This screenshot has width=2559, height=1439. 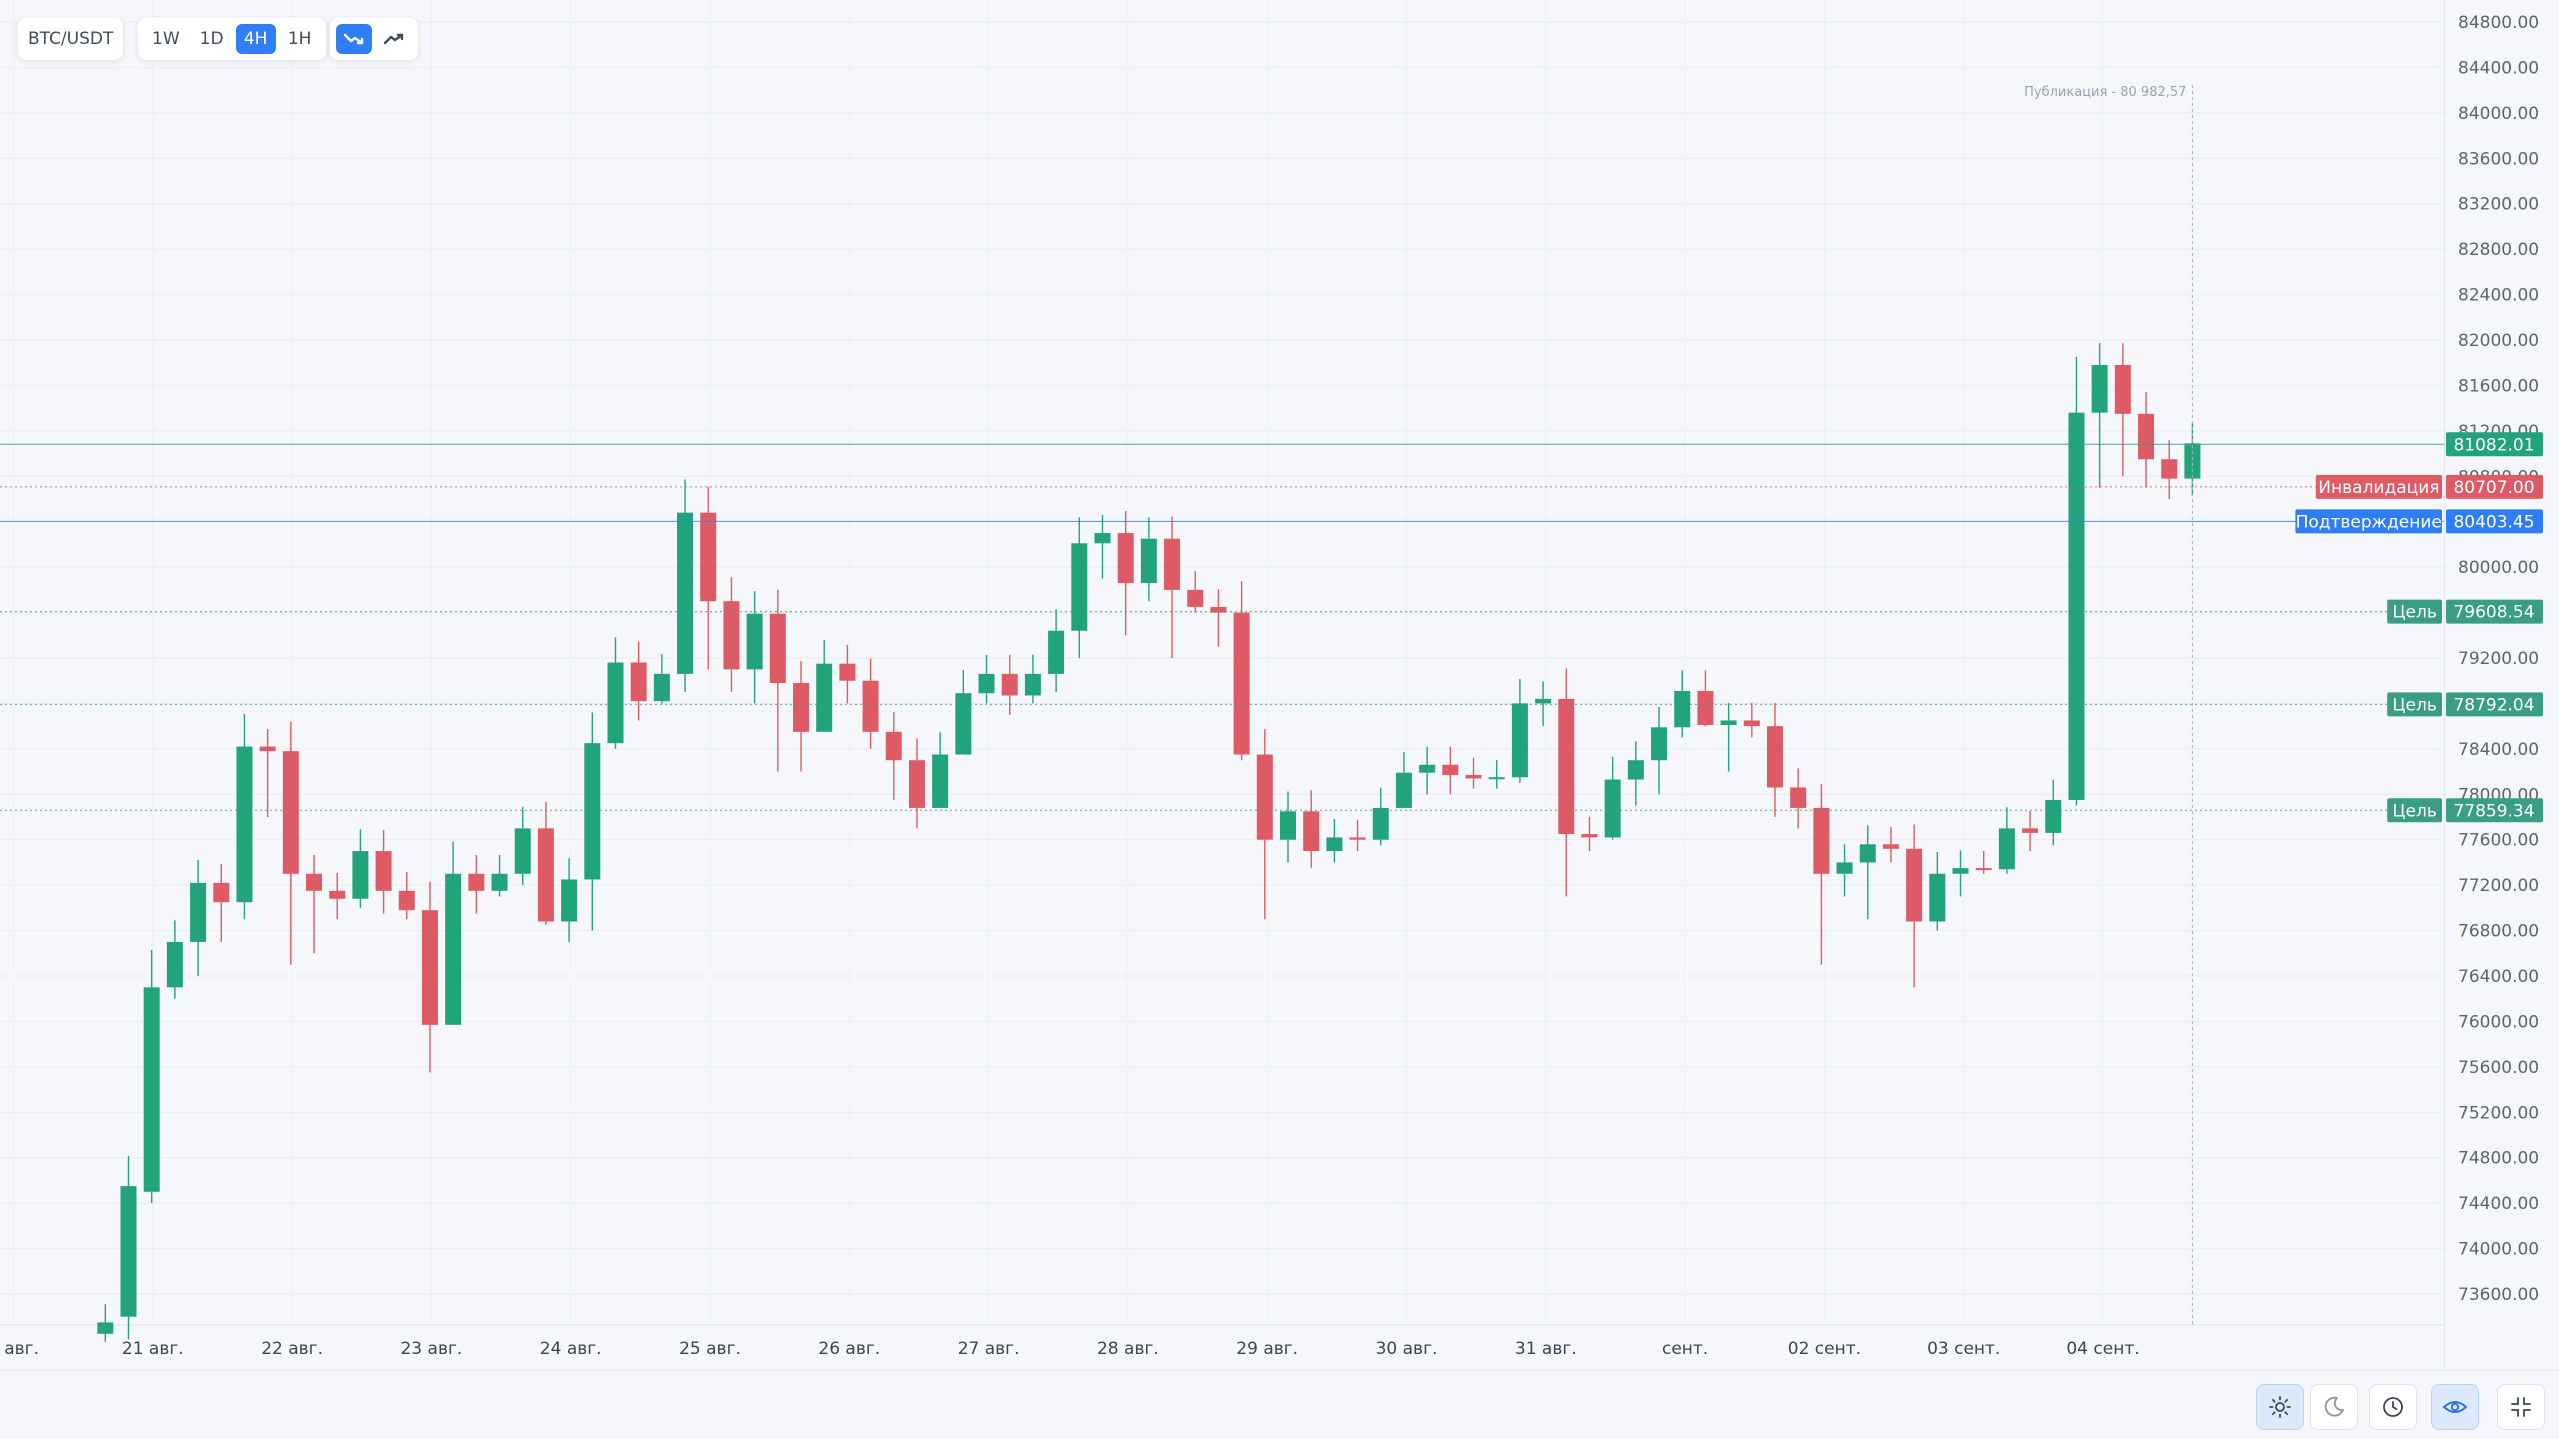 I want to click on price-axis, so click(x=2501, y=685).